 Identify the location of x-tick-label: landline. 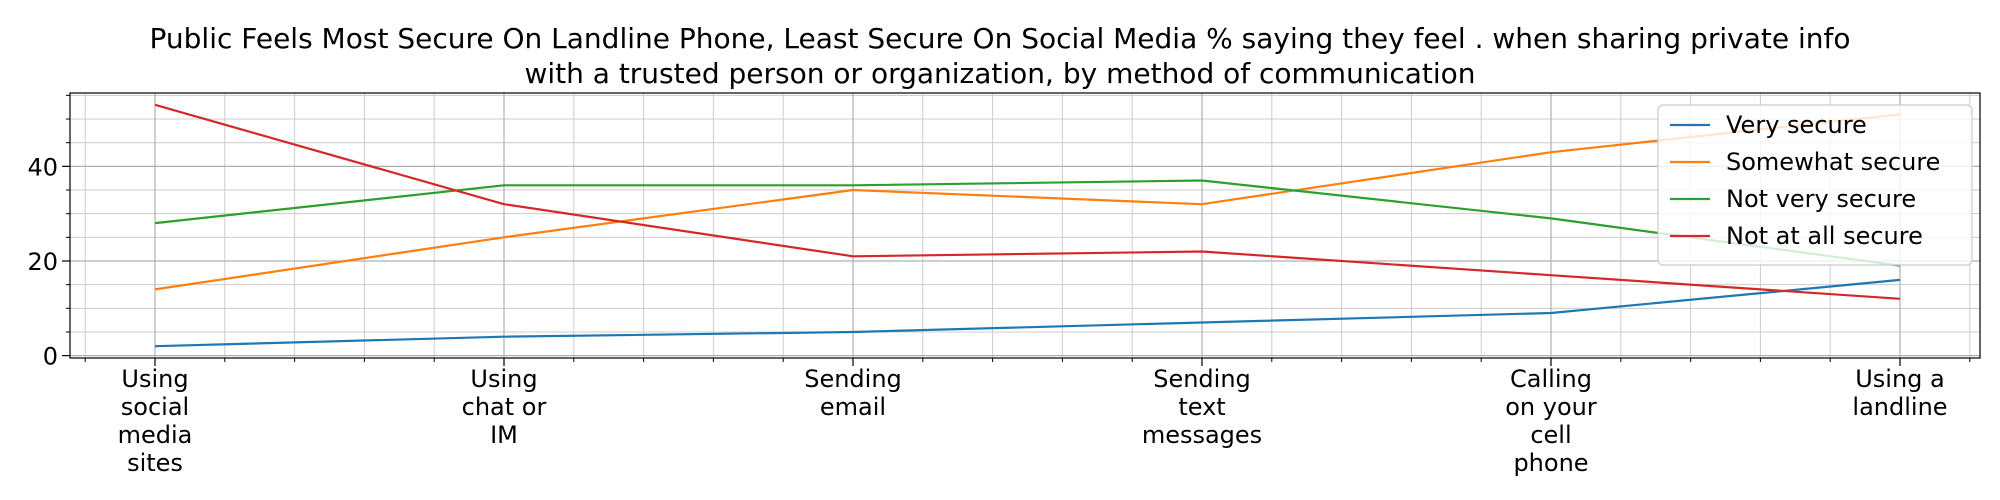
(1899, 407).